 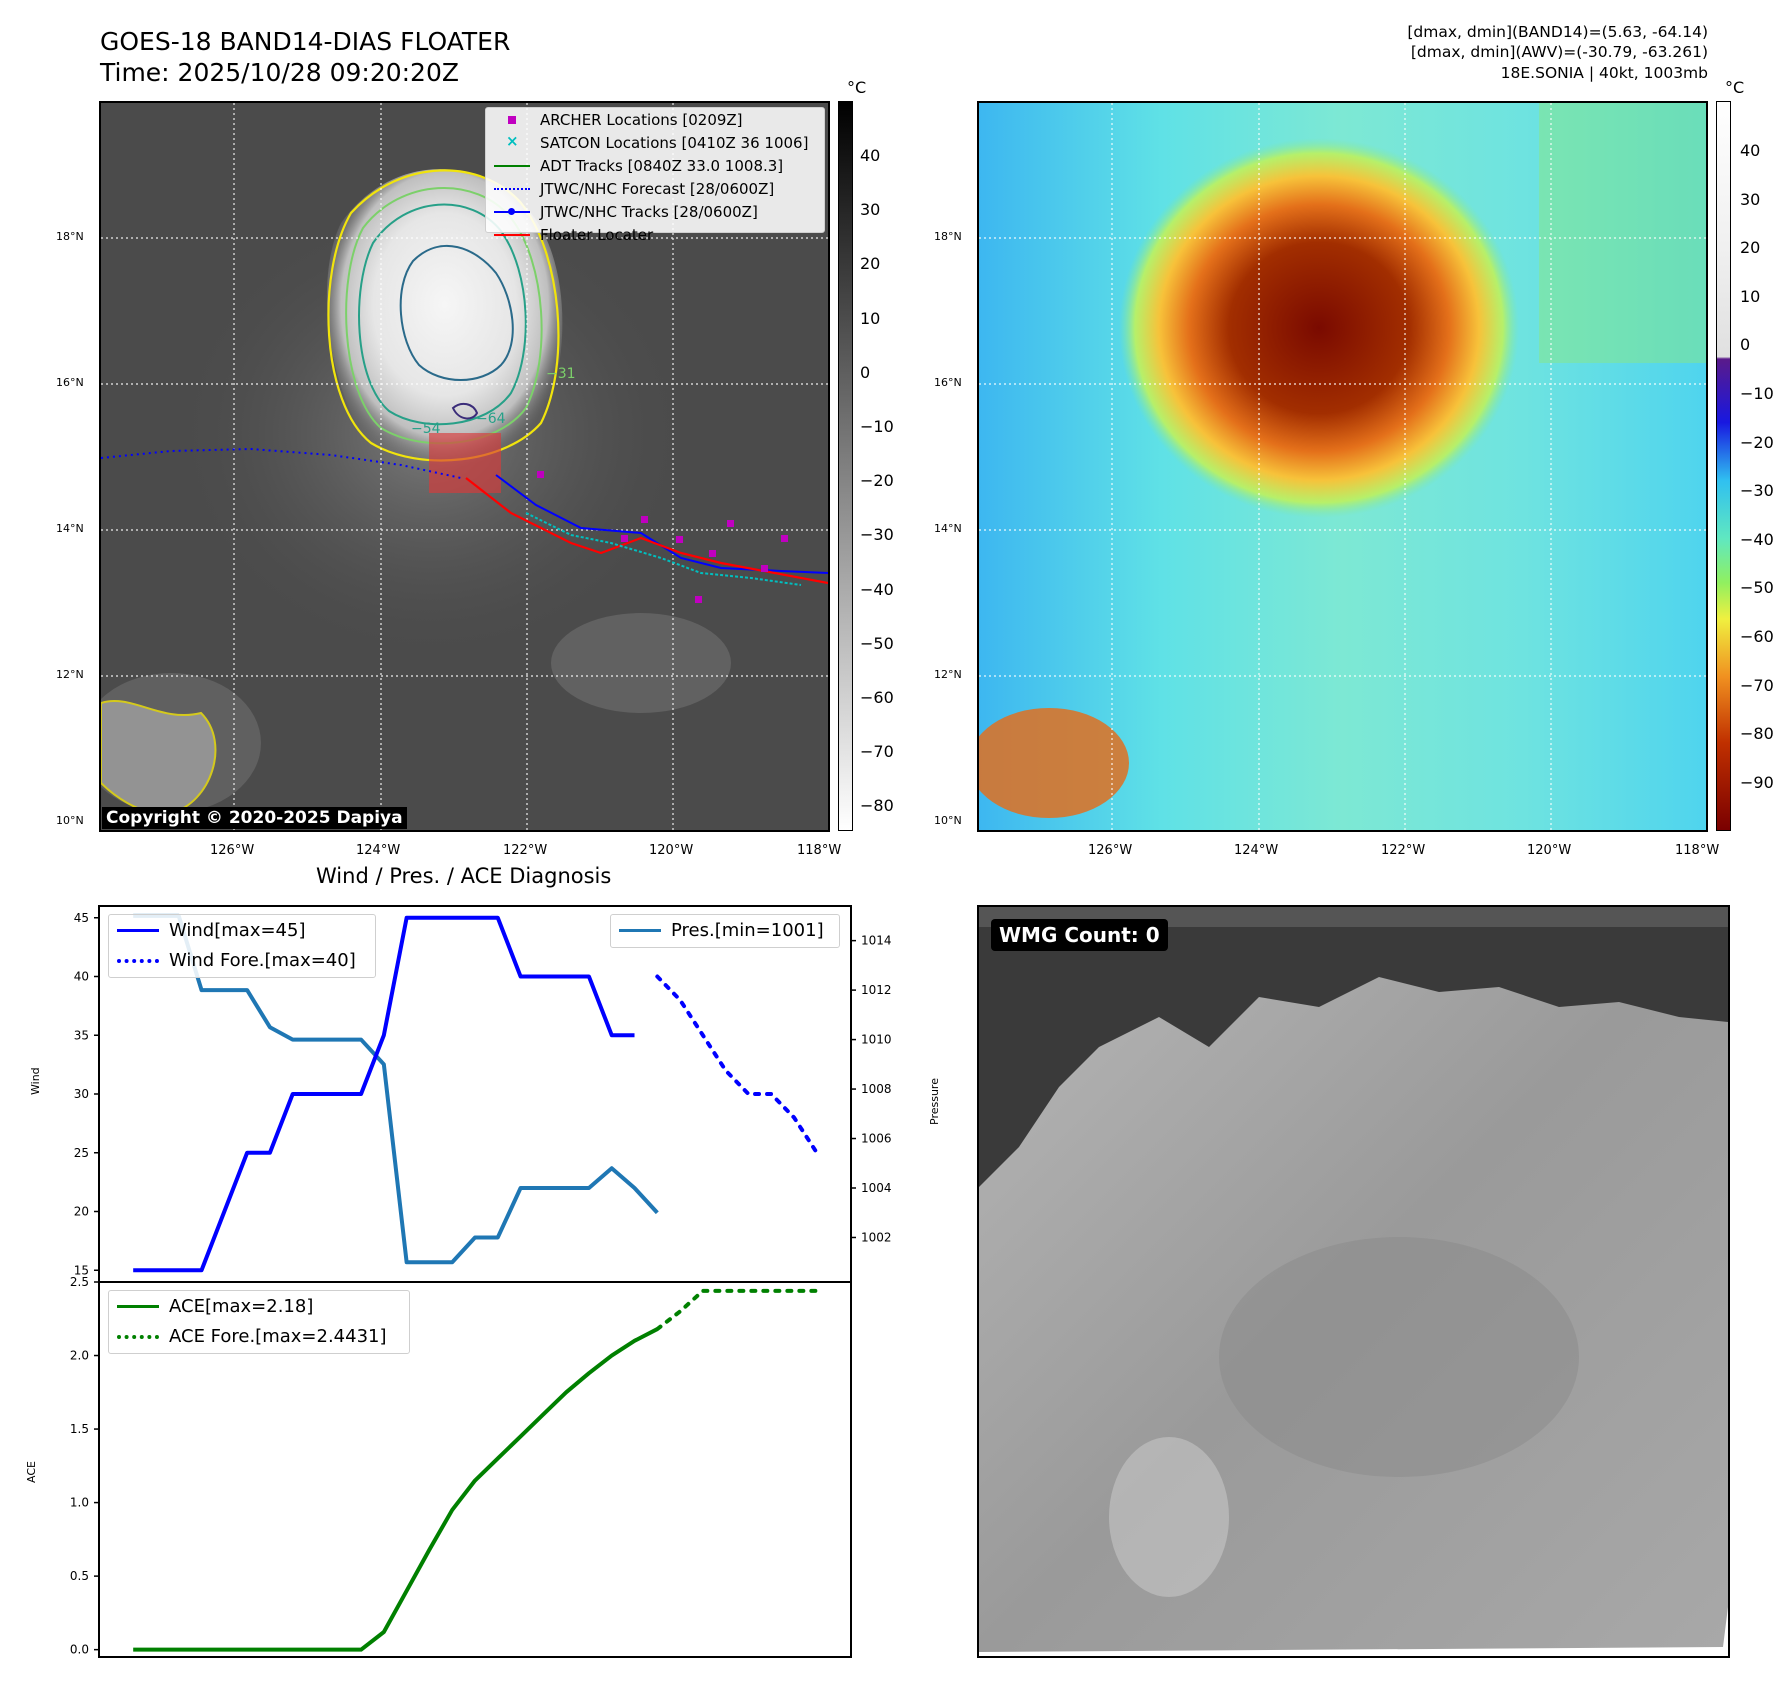 I want to click on wind-tick-label: 35, so click(x=81, y=1035).